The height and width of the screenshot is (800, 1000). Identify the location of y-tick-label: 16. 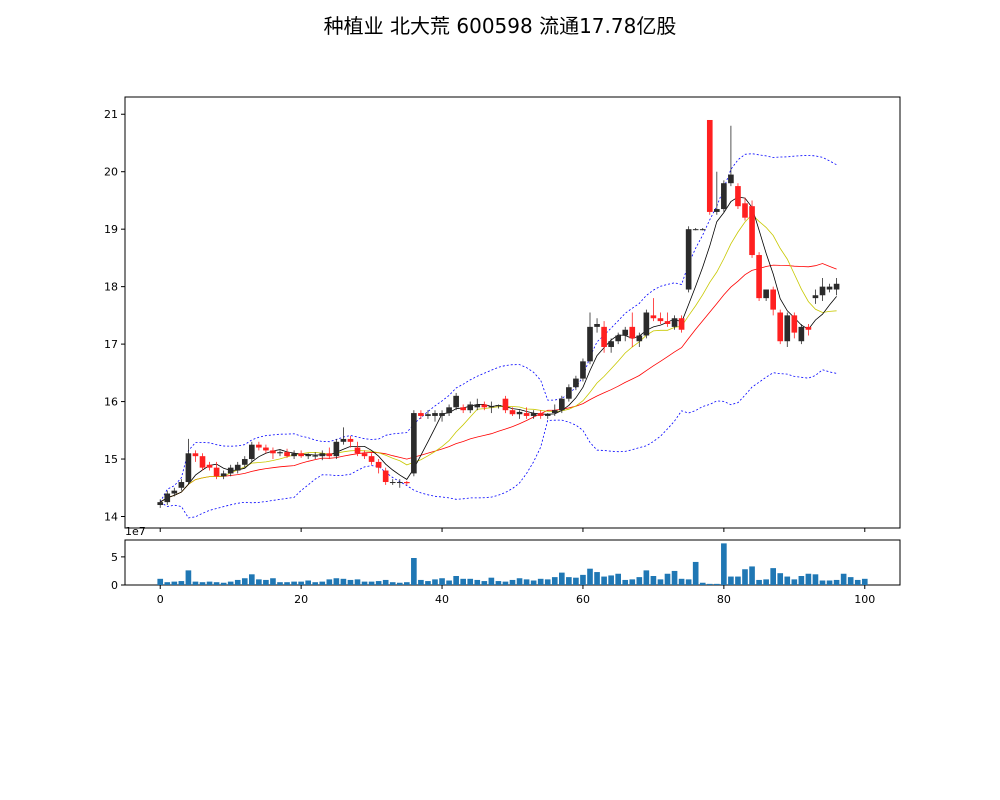
(111, 402).